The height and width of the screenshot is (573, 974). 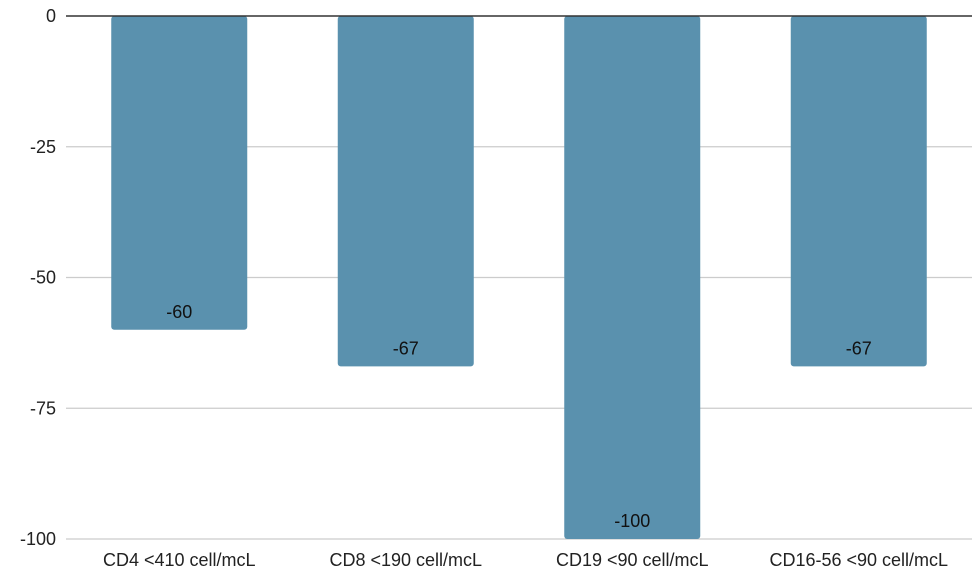 What do you see at coordinates (43, 278) in the screenshot?
I see `y-tick-label: -50` at bounding box center [43, 278].